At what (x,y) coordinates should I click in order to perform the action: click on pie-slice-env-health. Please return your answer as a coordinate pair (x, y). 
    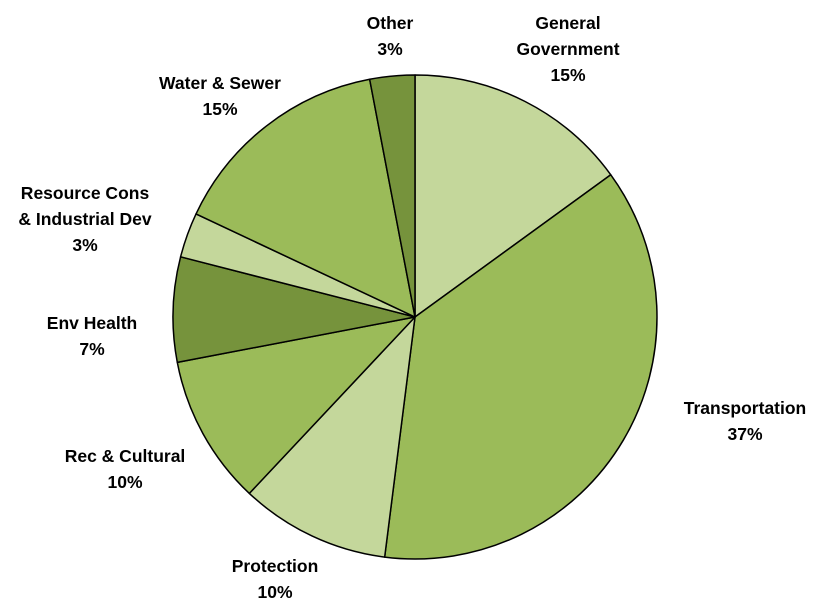
    Looking at the image, I should click on (294, 310).